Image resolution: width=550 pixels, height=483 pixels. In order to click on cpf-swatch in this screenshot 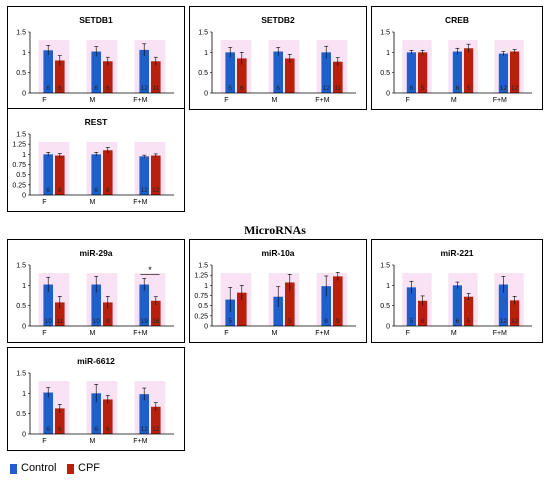, I will do `click(70, 469)`.